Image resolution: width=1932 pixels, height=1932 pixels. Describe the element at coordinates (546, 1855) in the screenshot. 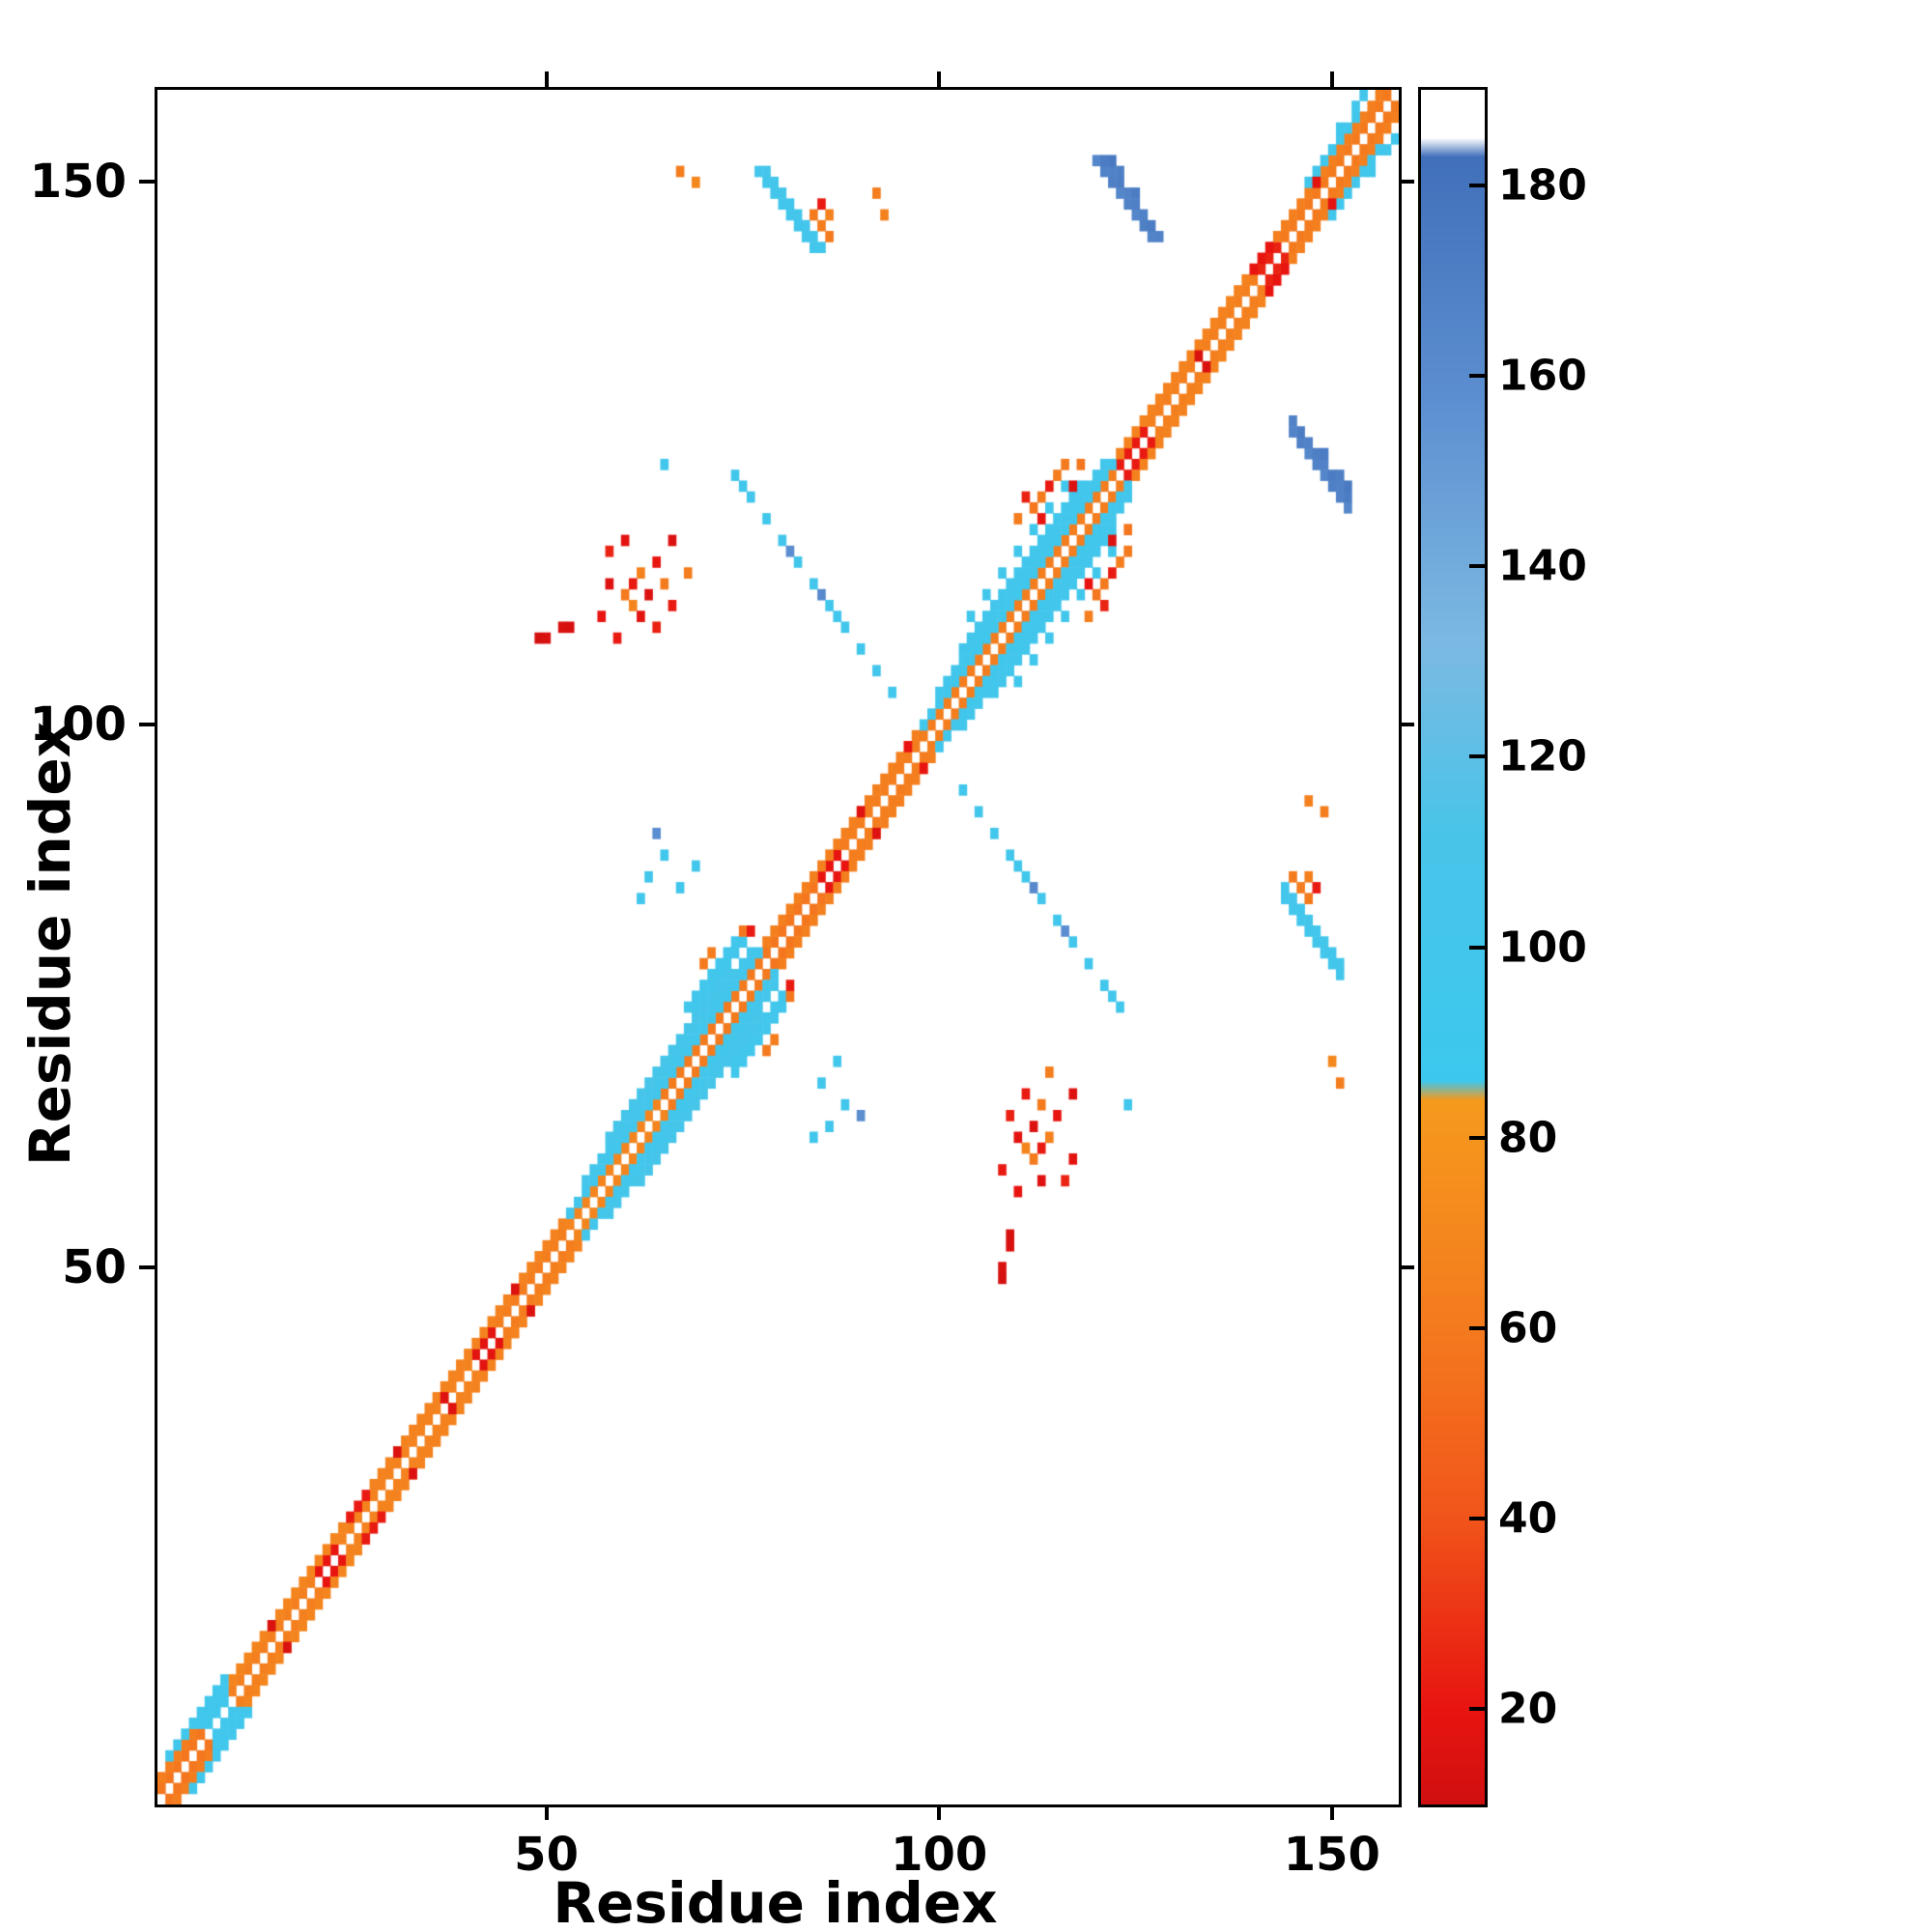

I see `x-tick-label: 50` at that location.